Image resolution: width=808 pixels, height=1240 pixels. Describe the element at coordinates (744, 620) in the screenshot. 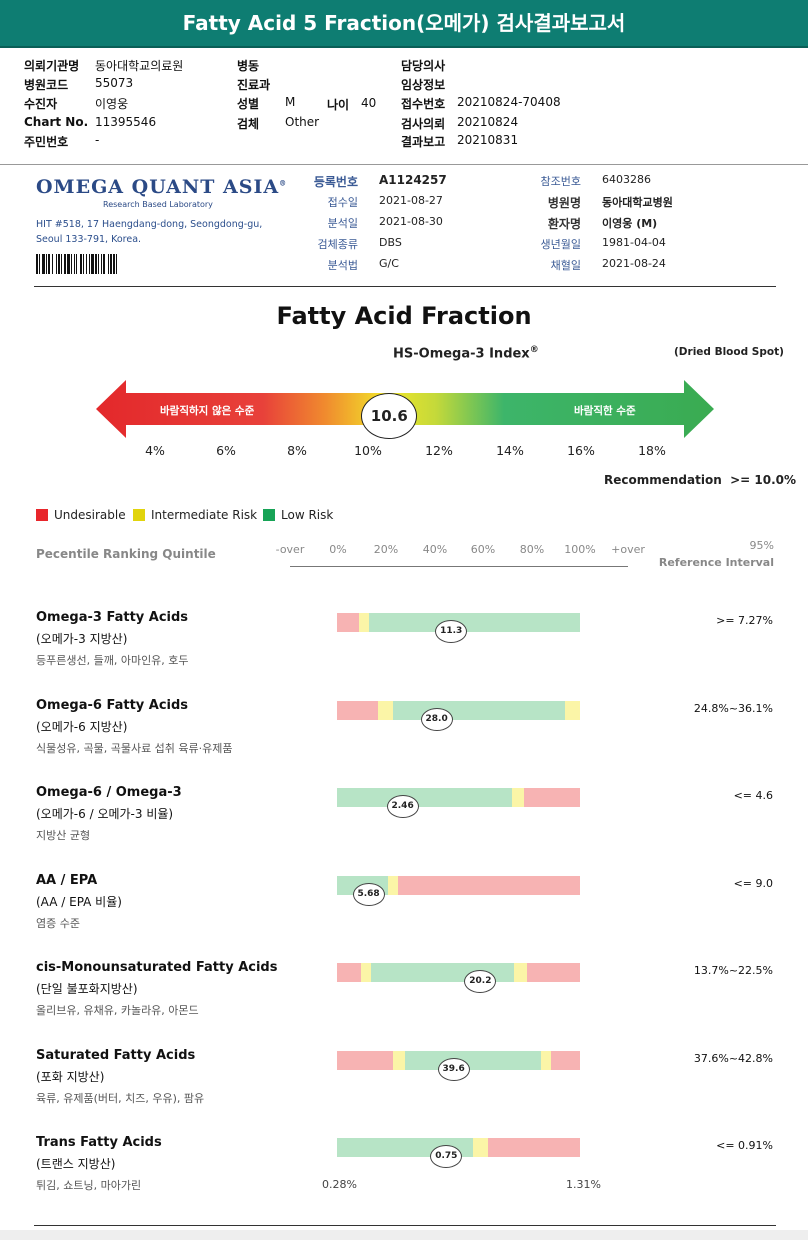

I see `section-reference-interval: >= 7.27%` at that location.